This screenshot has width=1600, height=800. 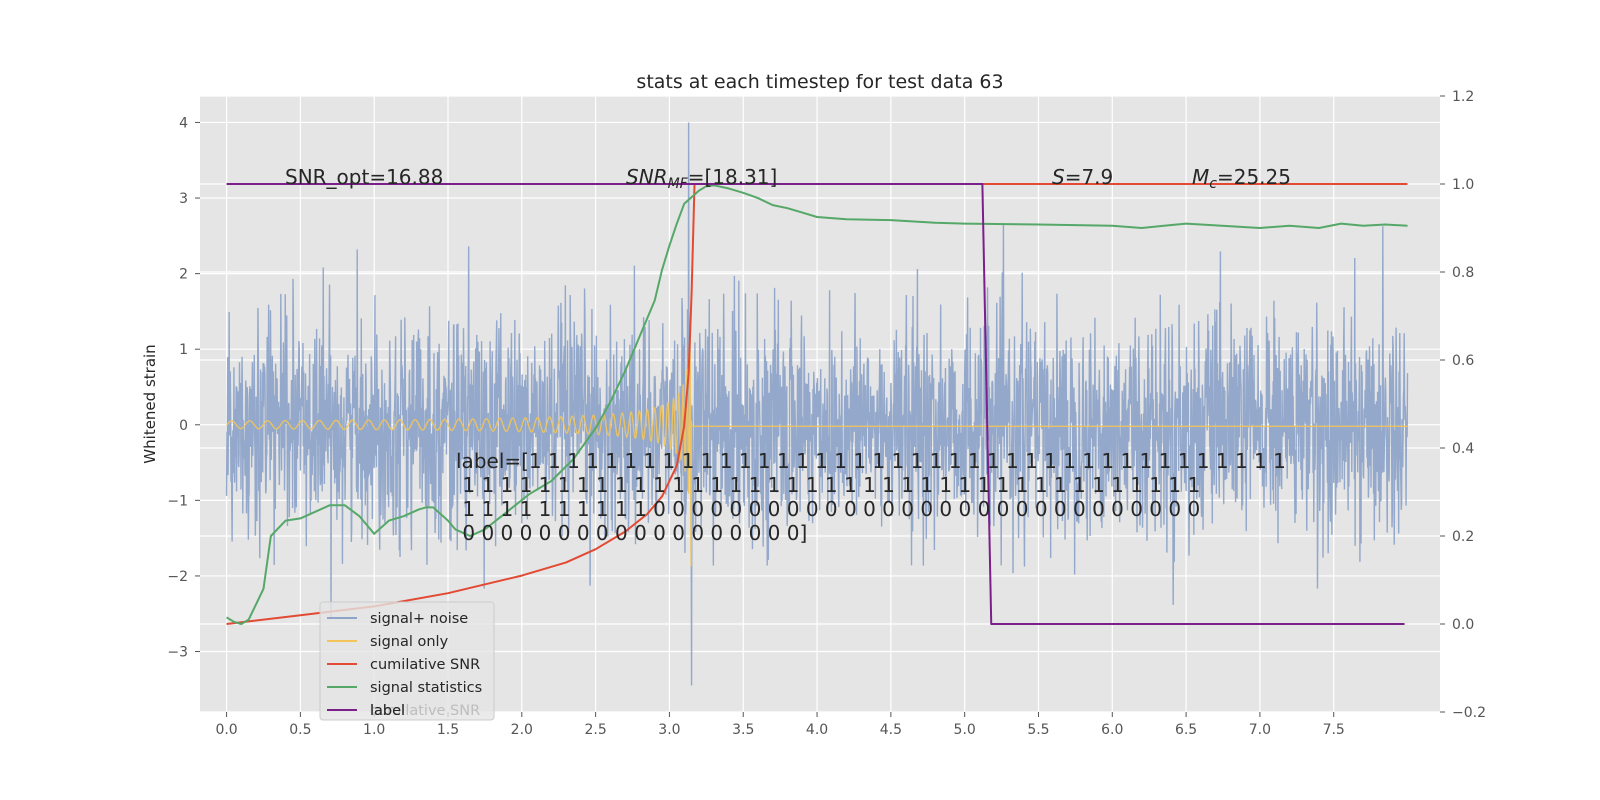 What do you see at coordinates (183, 275) in the screenshot?
I see `y-tick-label: 2` at bounding box center [183, 275].